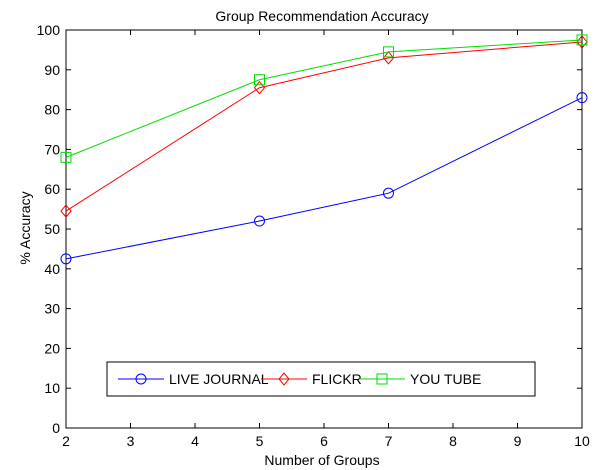  What do you see at coordinates (66, 441) in the screenshot?
I see `x-tick-label: 2` at bounding box center [66, 441].